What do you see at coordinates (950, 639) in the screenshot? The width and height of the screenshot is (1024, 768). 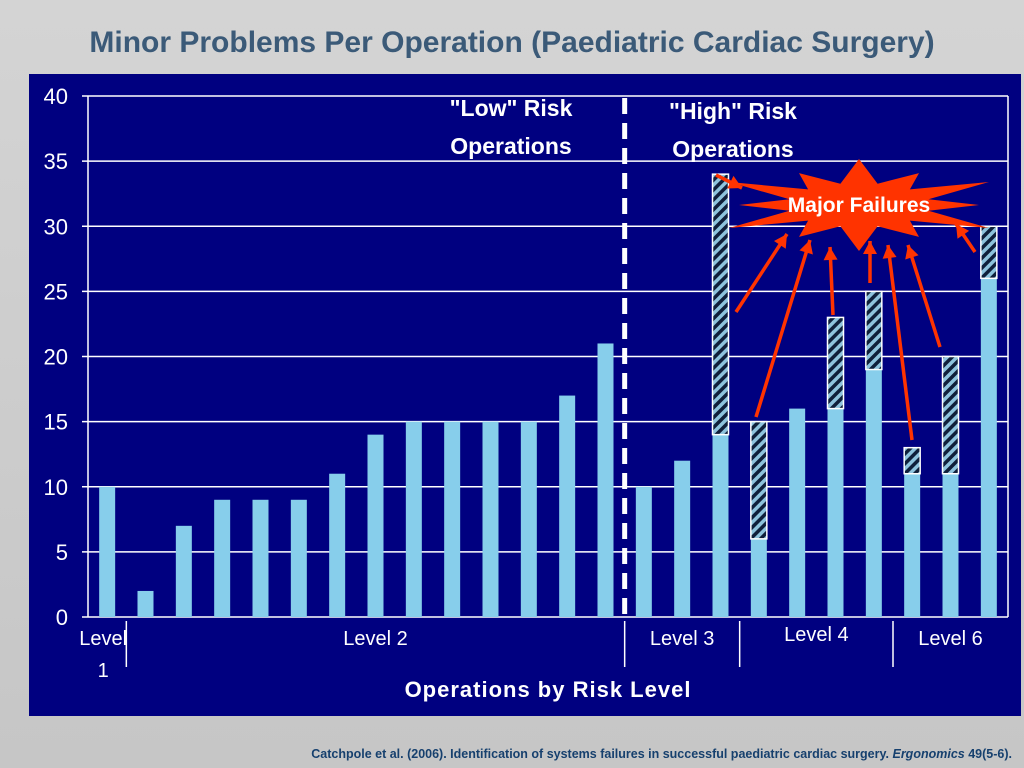 I see `group-label: Level 6` at bounding box center [950, 639].